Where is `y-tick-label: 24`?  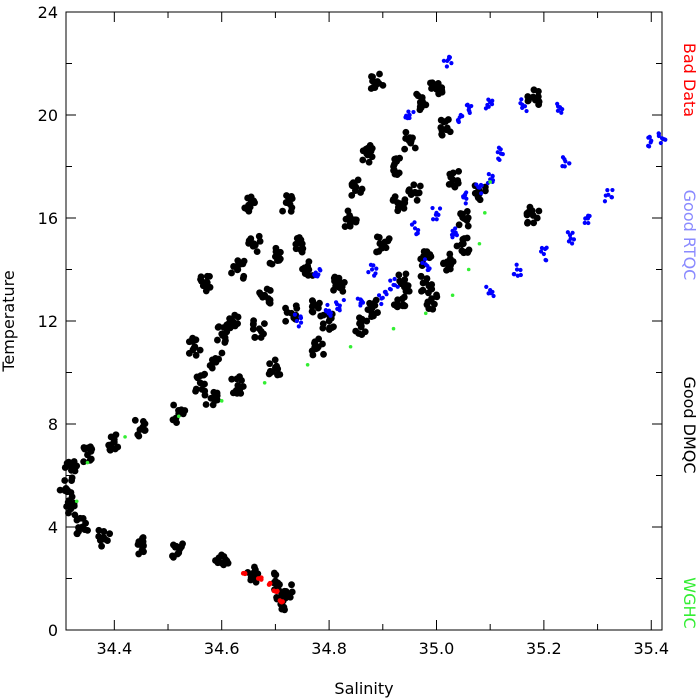
y-tick-label: 24 is located at coordinates (48, 12).